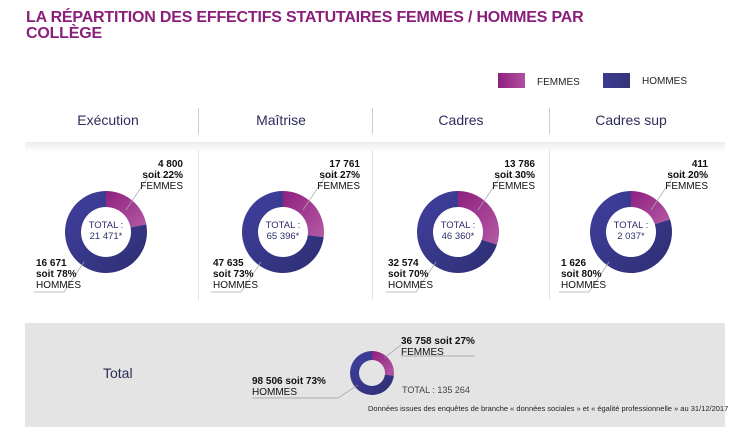 This screenshot has height=440, width=737. What do you see at coordinates (699, 164) in the screenshot?
I see `femmes-value: 411` at bounding box center [699, 164].